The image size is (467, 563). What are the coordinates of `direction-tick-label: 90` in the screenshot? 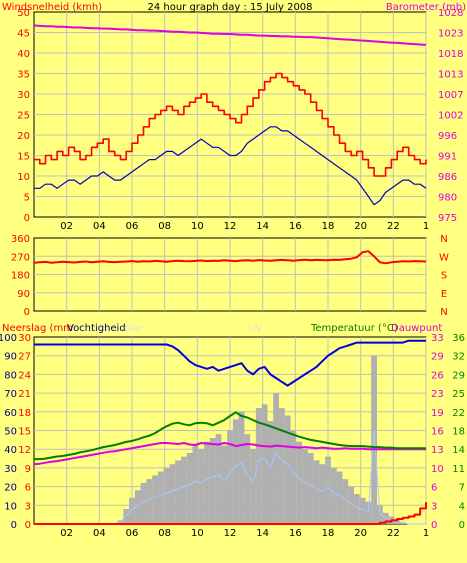 It's located at (23, 294).